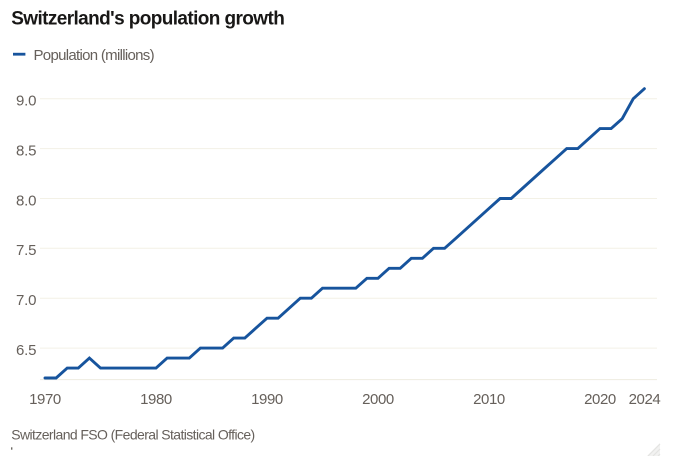 The height and width of the screenshot is (456, 700). Describe the element at coordinates (156, 399) in the screenshot. I see `svg-text: 1980` at that location.